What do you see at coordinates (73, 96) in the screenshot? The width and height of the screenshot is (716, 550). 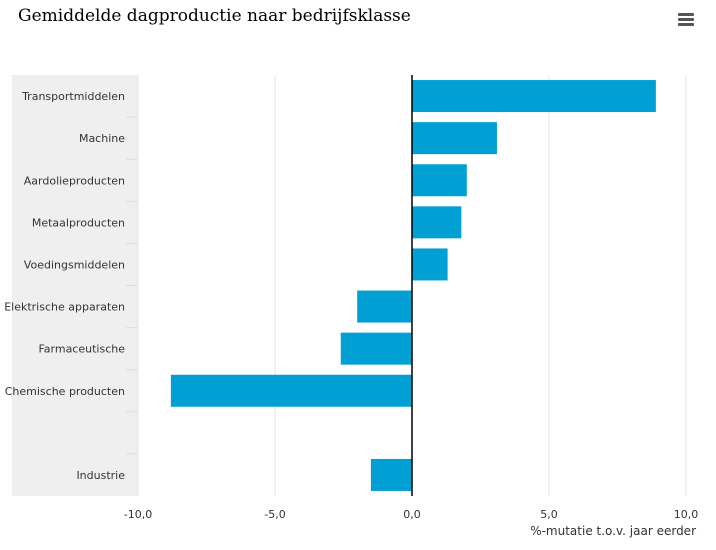 I see `category-label: Transportmiddelen` at bounding box center [73, 96].